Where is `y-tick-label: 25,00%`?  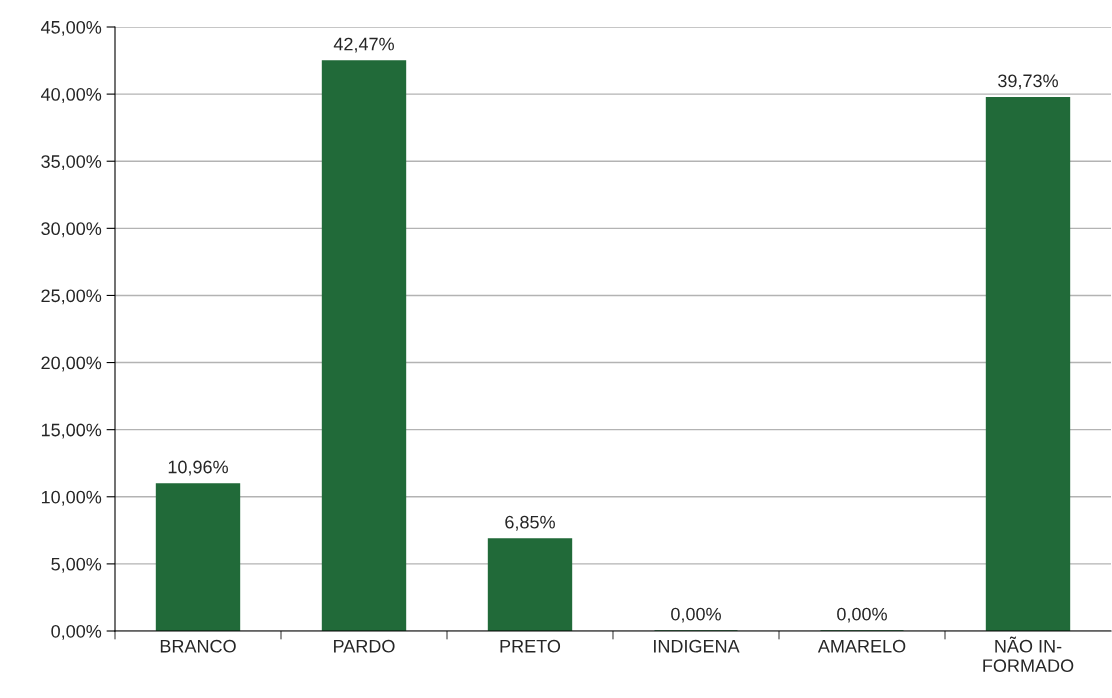
y-tick-label: 25,00% is located at coordinates (71, 297).